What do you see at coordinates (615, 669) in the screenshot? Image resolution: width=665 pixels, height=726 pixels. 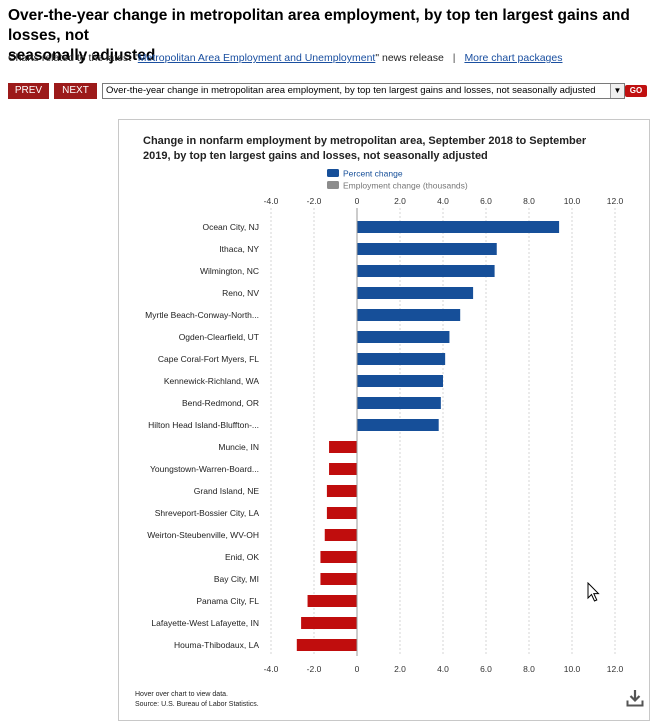 I see `x-tick-label-bottom: 12.0` at bounding box center [615, 669].